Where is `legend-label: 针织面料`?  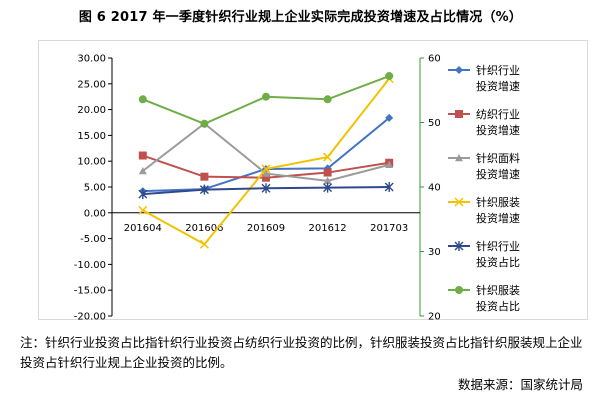 legend-label: 针织面料 is located at coordinates (498, 158).